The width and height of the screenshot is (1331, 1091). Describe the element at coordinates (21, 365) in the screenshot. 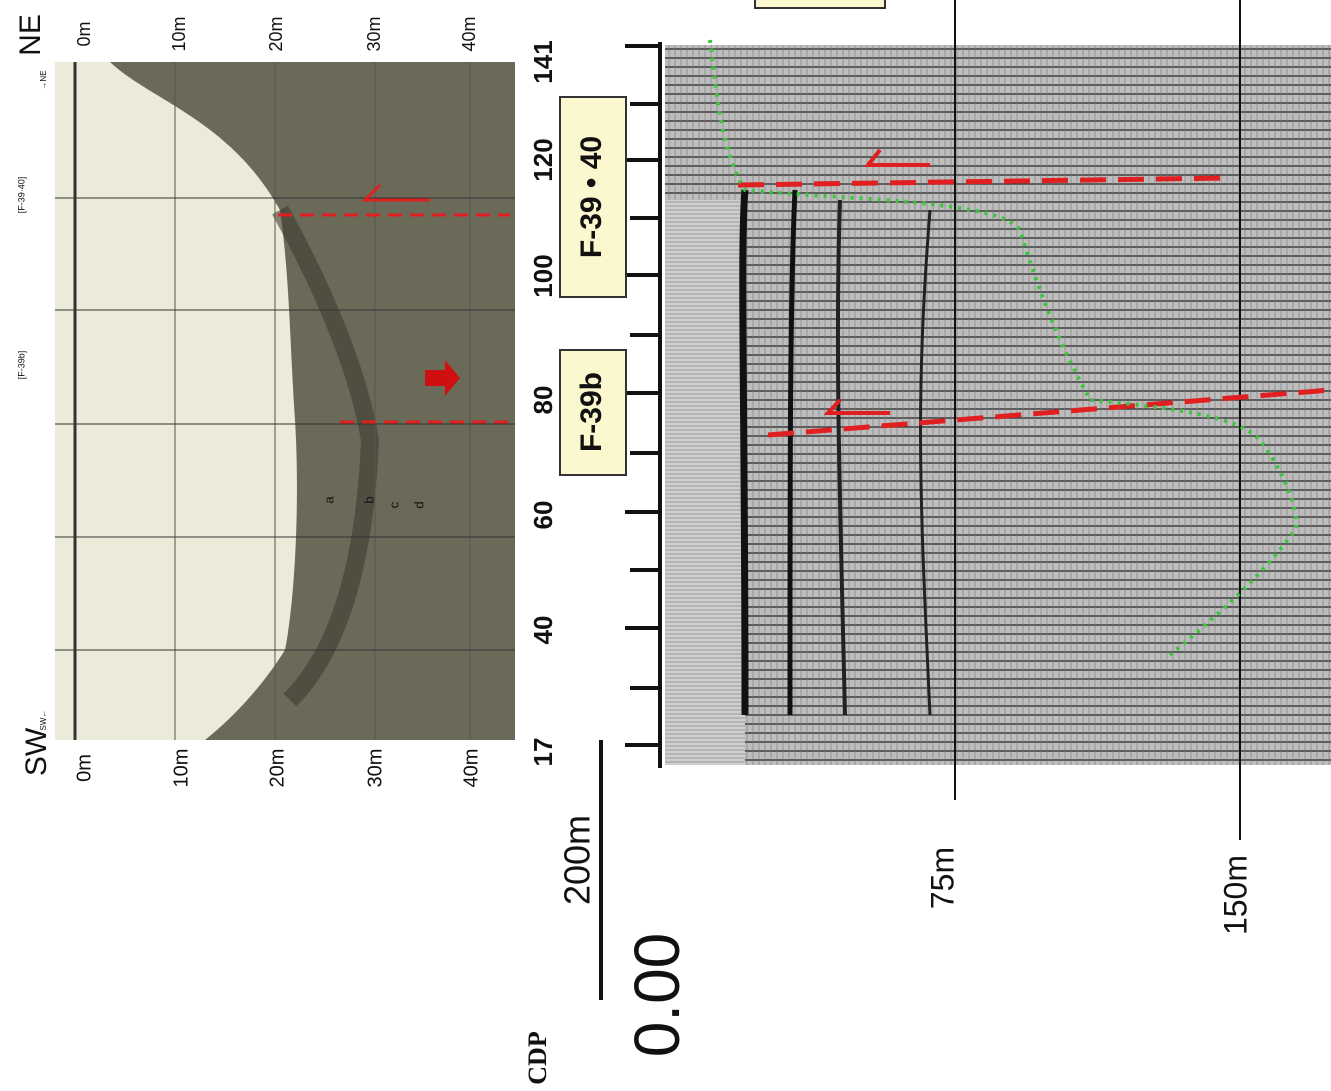

I see `marker-label: [F-39b]` at that location.